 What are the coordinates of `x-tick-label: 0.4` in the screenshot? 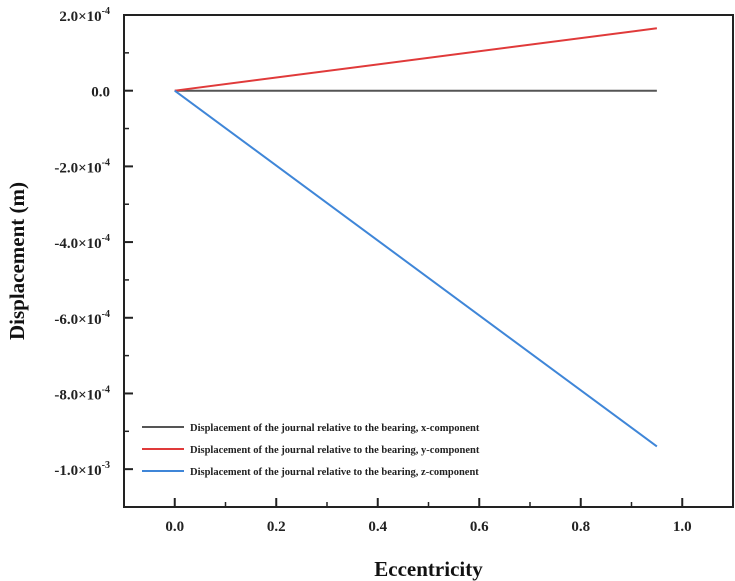 It's located at (377, 527).